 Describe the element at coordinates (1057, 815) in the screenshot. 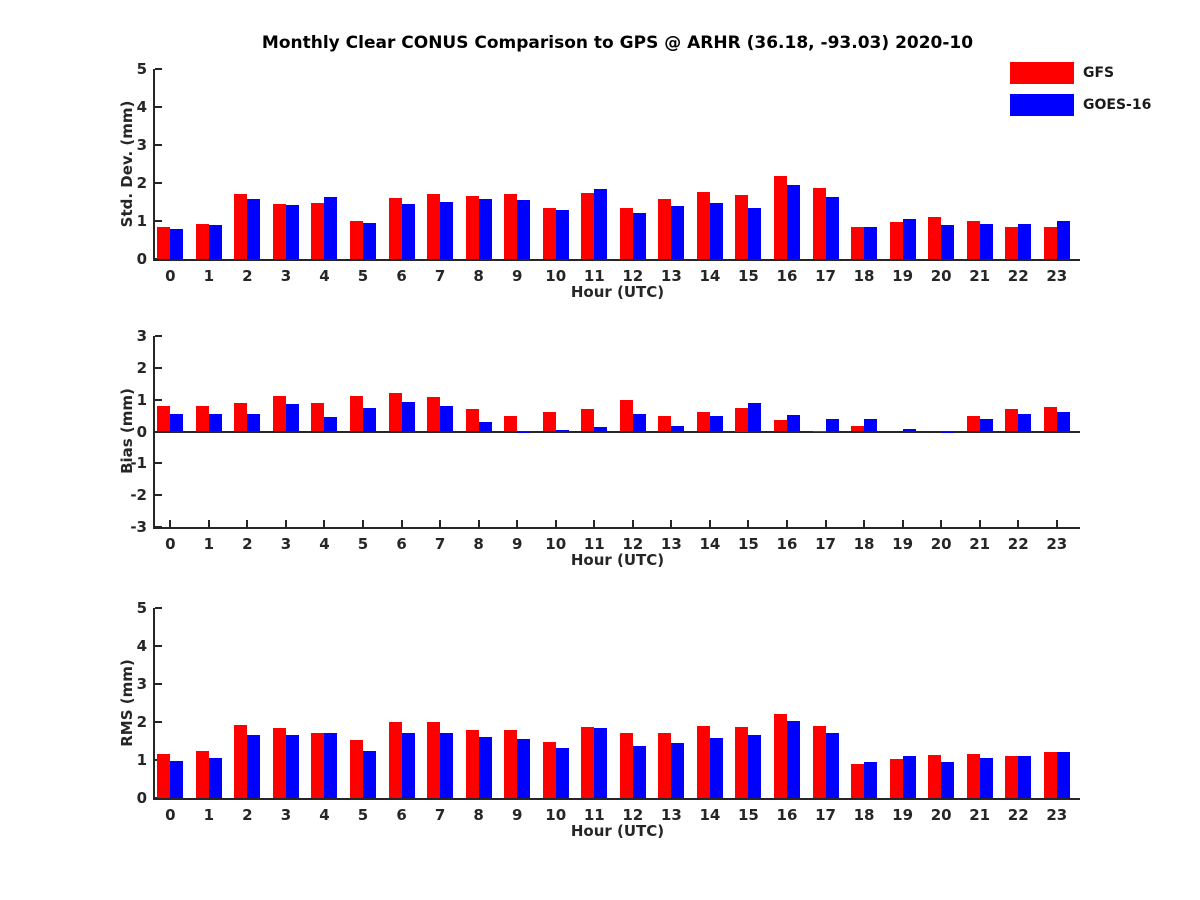

I see `x-tick-label: 23` at that location.